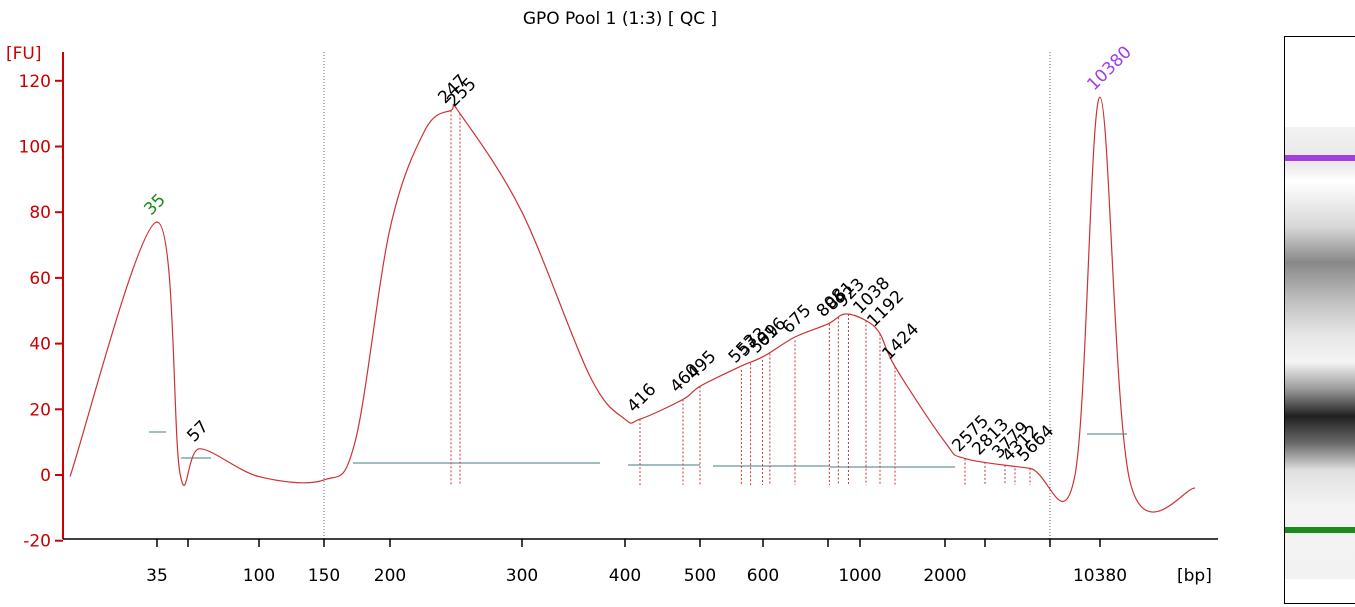 The image size is (1355, 607). I want to click on upper-marker-band, so click(1320, 158).